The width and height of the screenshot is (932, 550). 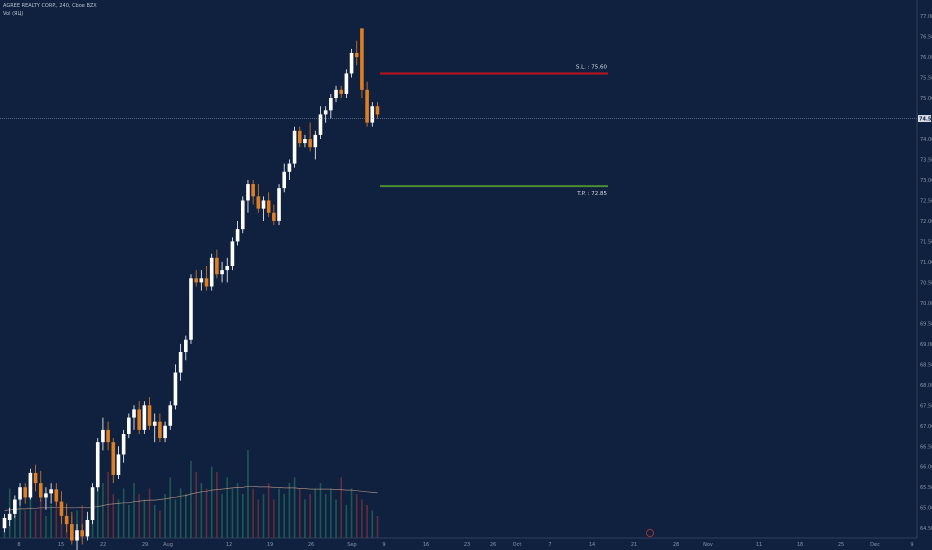 I want to click on y-tick-label: 75.00, so click(x=926, y=99).